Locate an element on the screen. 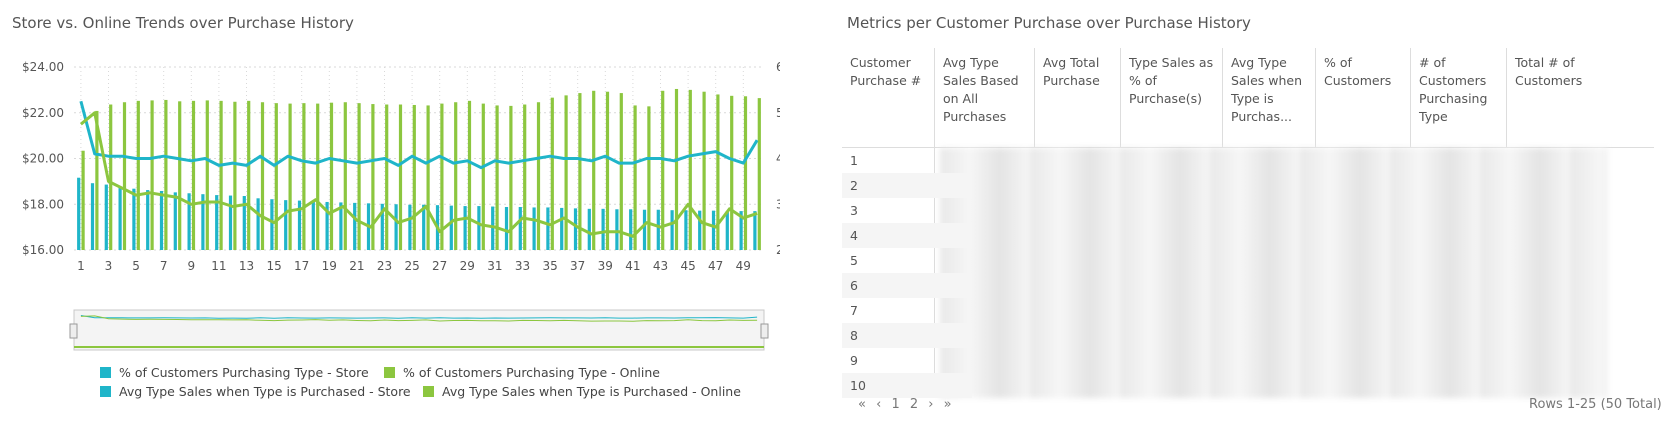  column-header: Total # of Customers is located at coordinates (1553, 97).